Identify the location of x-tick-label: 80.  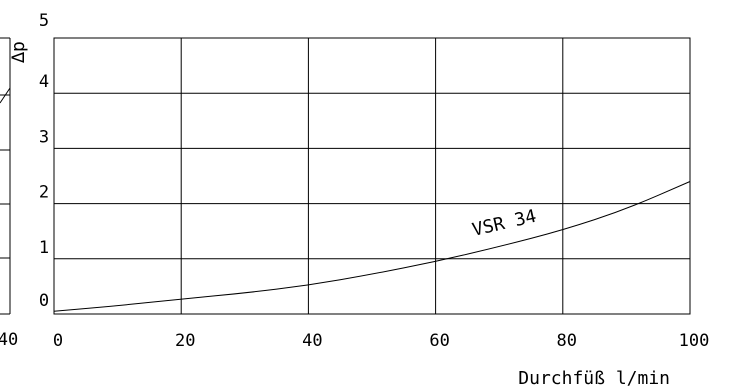
(567, 341).